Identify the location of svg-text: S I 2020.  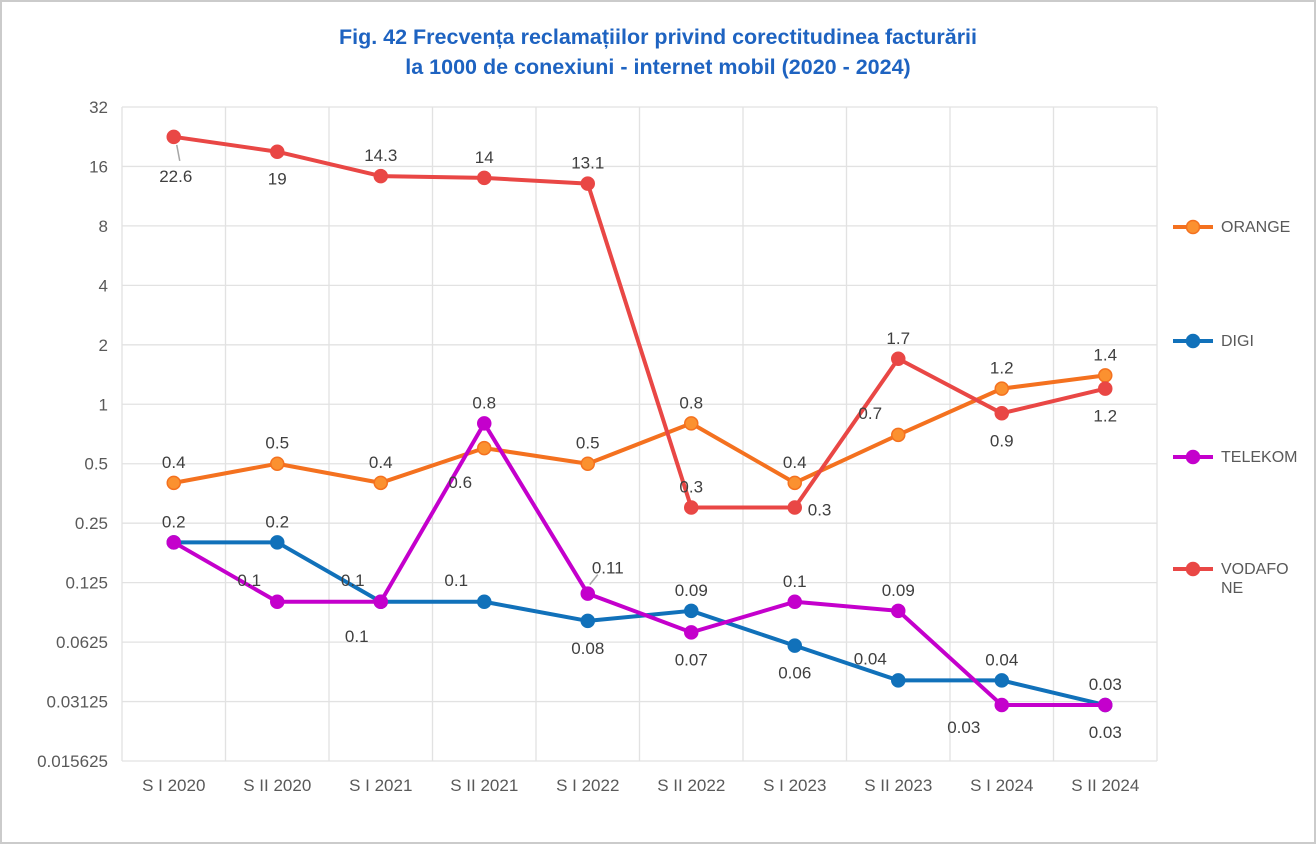
(173, 785).